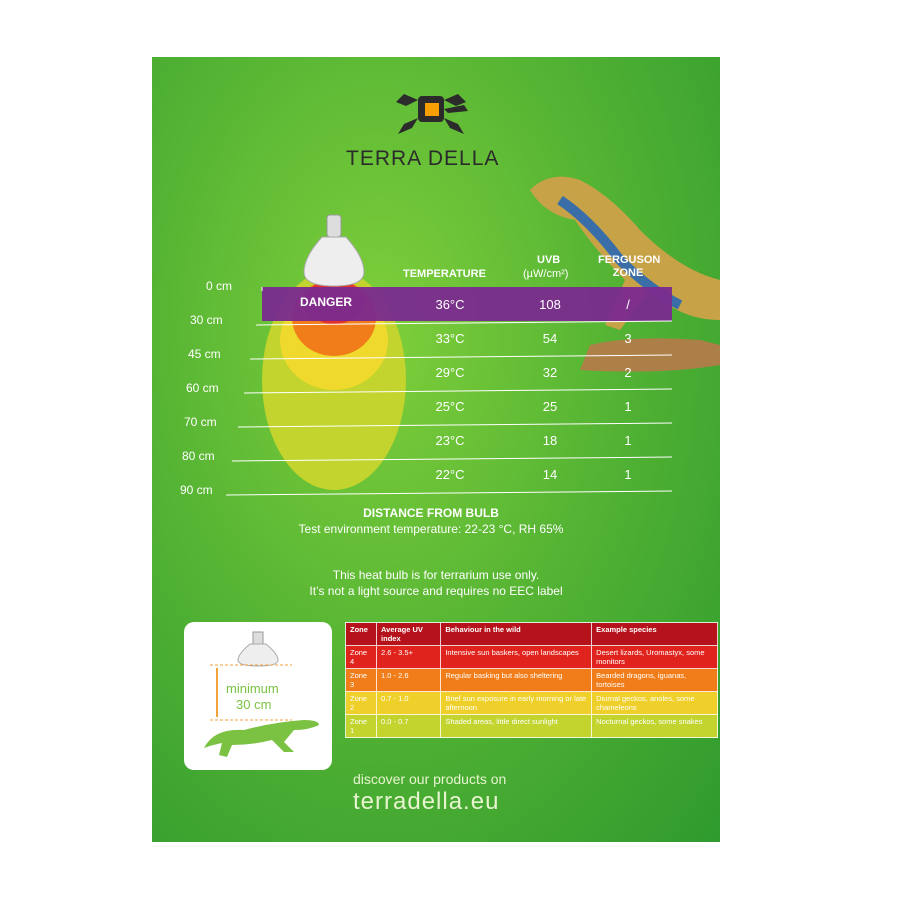 The width and height of the screenshot is (900, 900). I want to click on distance-label: 90 cm, so click(196, 490).